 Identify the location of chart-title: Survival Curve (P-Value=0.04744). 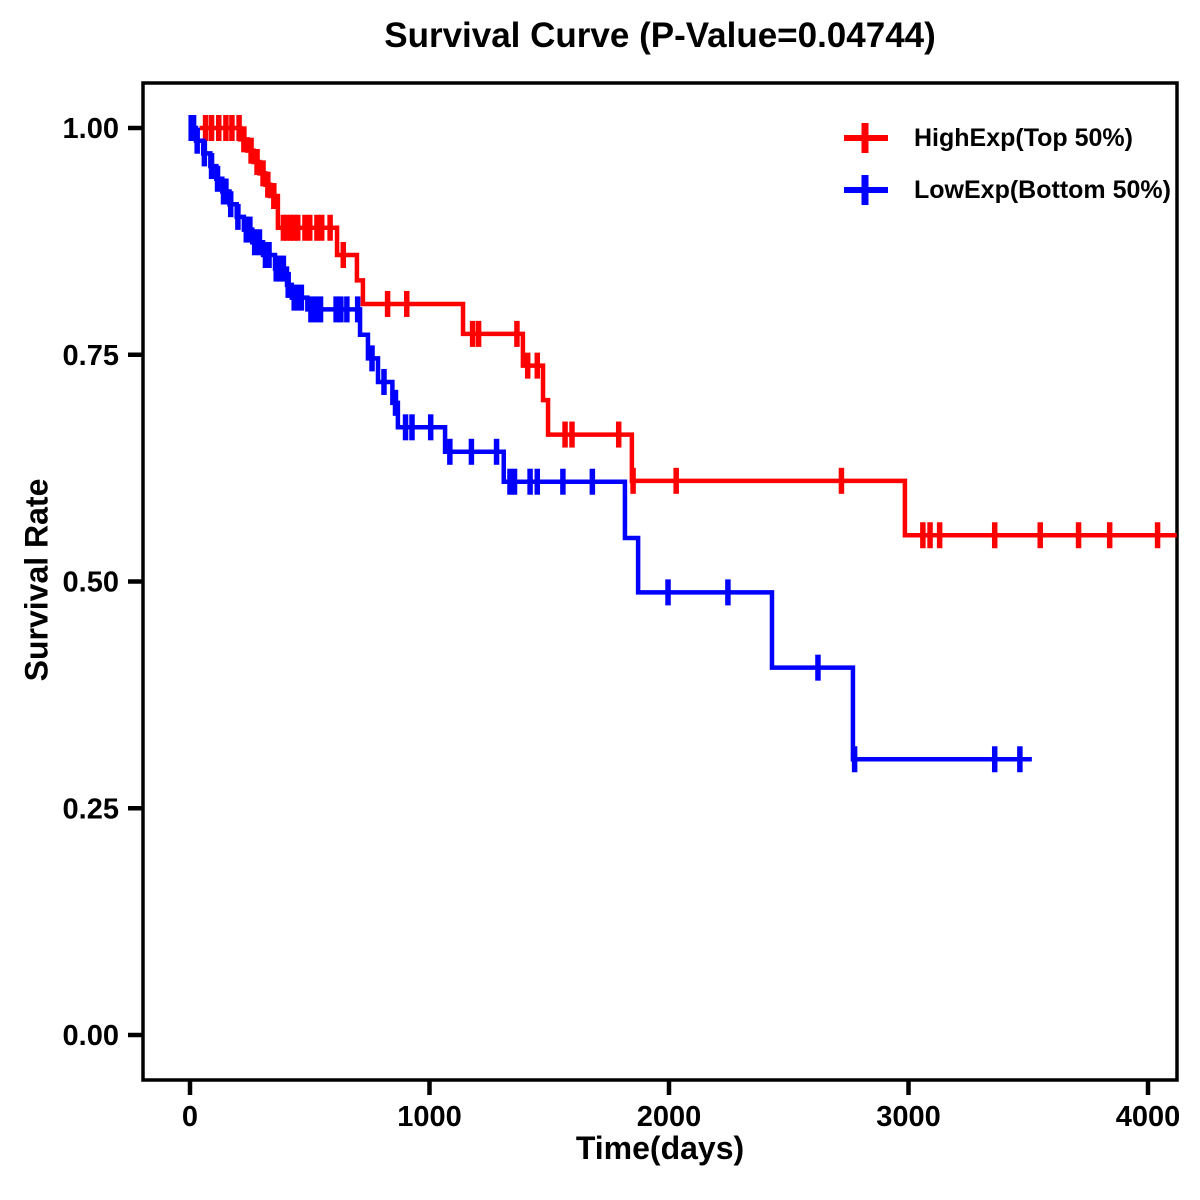
(660, 35).